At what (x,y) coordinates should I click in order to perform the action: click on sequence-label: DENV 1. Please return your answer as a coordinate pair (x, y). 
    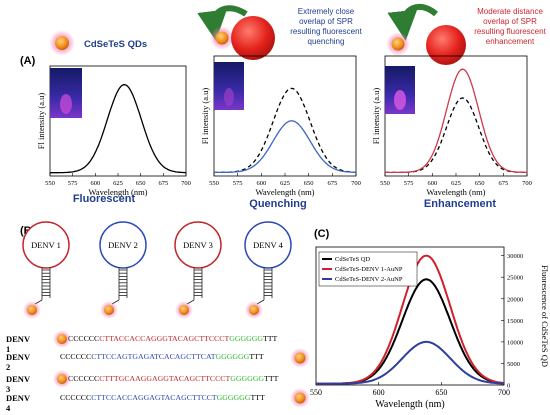
    Looking at the image, I should click on (18, 344).